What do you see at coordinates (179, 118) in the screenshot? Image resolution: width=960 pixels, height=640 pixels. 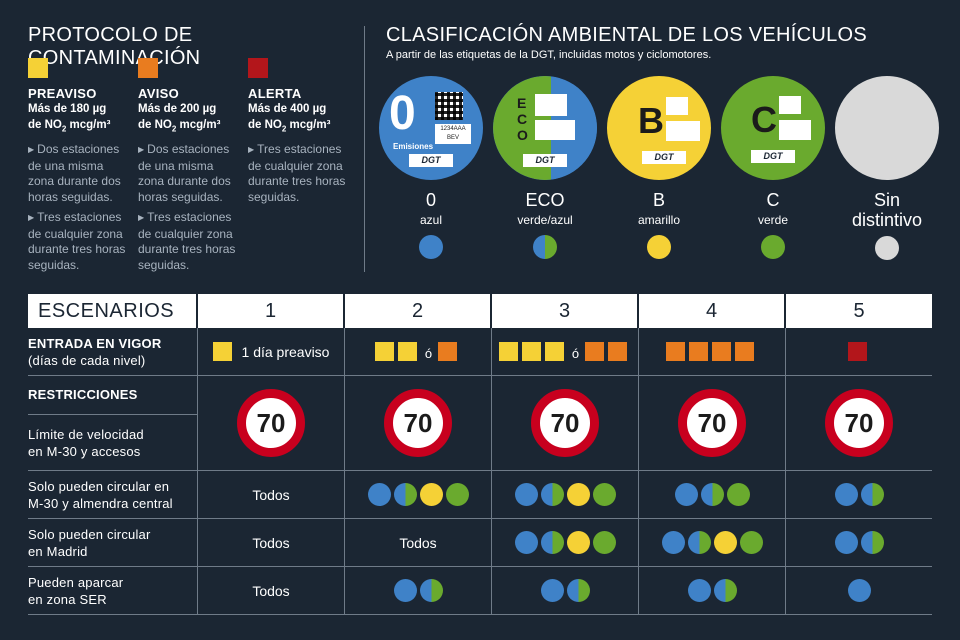 I see `level-threshold: Más de 200 µg de NO2 mcg/m³` at bounding box center [179, 118].